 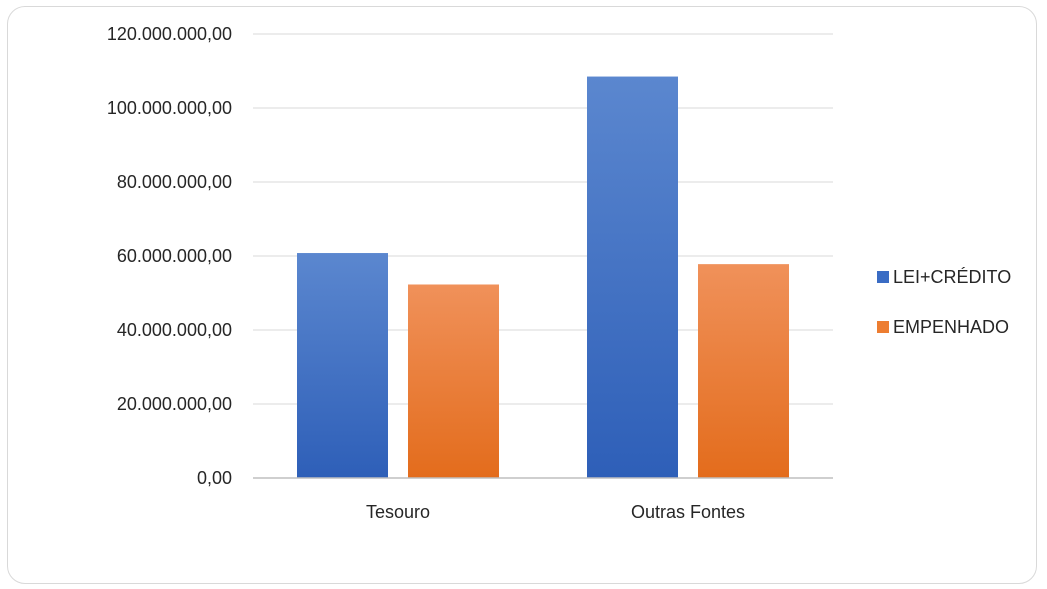 I want to click on y-tick-label: 60.000.000,00, so click(x=174, y=256).